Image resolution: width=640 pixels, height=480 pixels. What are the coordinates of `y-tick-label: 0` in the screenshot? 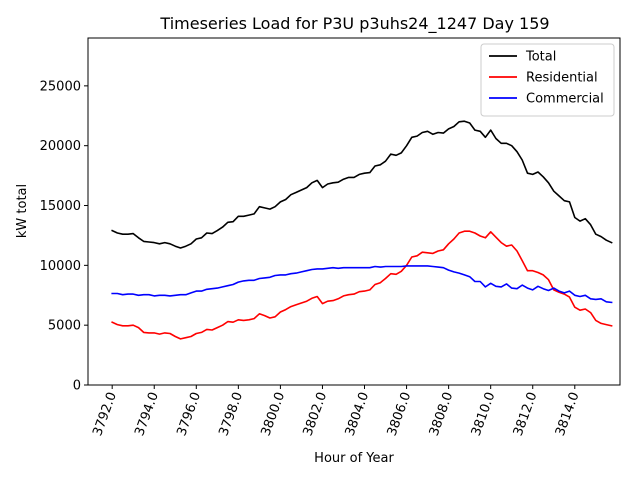 It's located at (77, 386).